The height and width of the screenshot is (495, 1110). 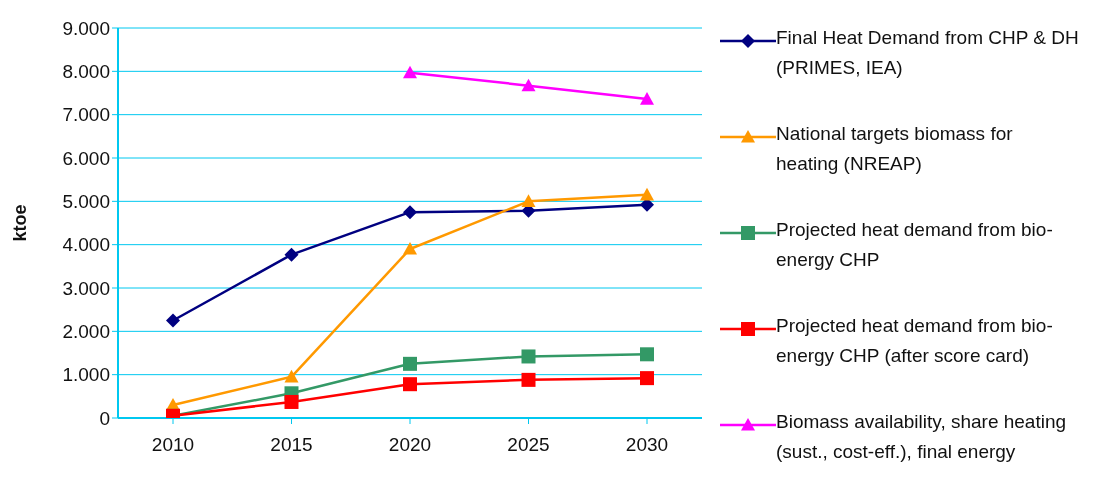 What do you see at coordinates (528, 445) in the screenshot?
I see `x-tick-label: 2025` at bounding box center [528, 445].